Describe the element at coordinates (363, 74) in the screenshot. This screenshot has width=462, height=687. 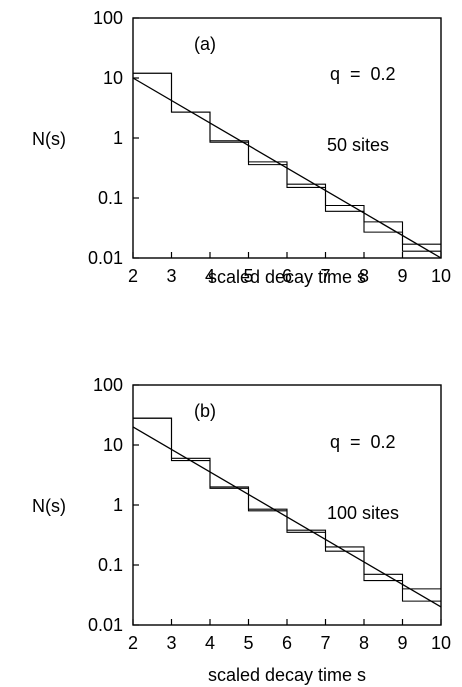
I see `panel-a-annotation-1: q = 0.2` at that location.